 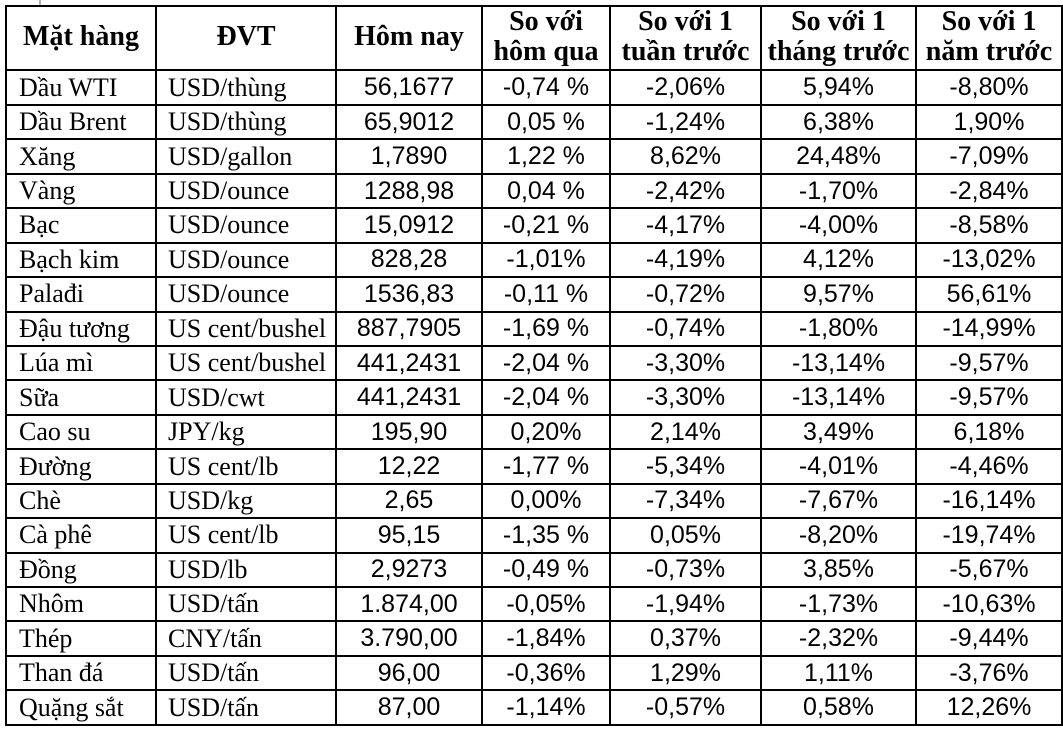 What do you see at coordinates (989, 673) in the screenshot?
I see `cell-vs-year: -3,76%` at bounding box center [989, 673].